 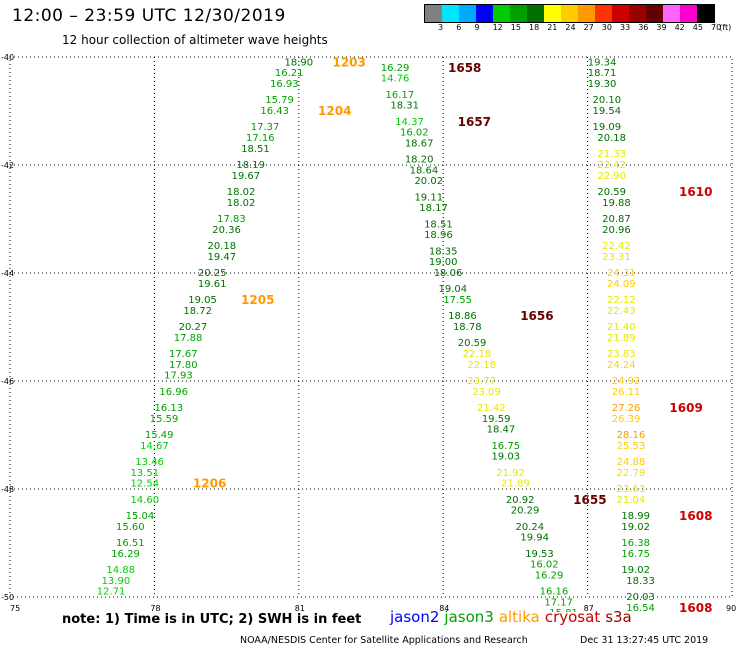 What do you see at coordinates (188, 338) in the screenshot?
I see `wave-height-value: 17.88` at bounding box center [188, 338].